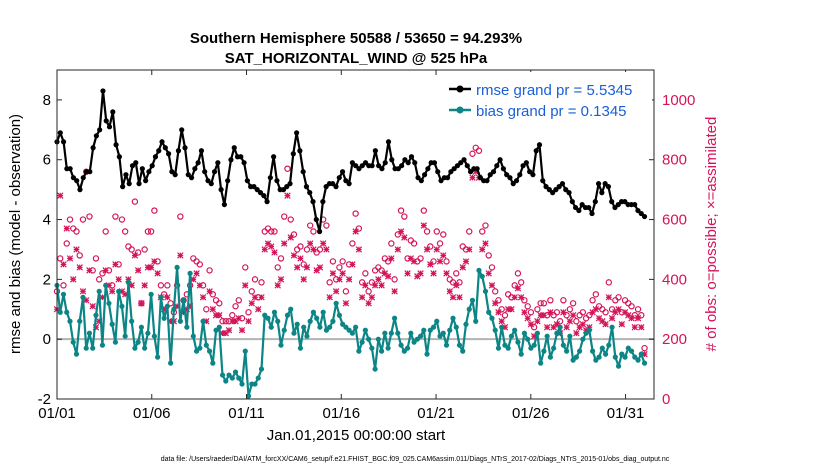 The height and width of the screenshot is (470, 830). What do you see at coordinates (57, 413) in the screenshot?
I see `x-tick-label: 01/01` at bounding box center [57, 413].